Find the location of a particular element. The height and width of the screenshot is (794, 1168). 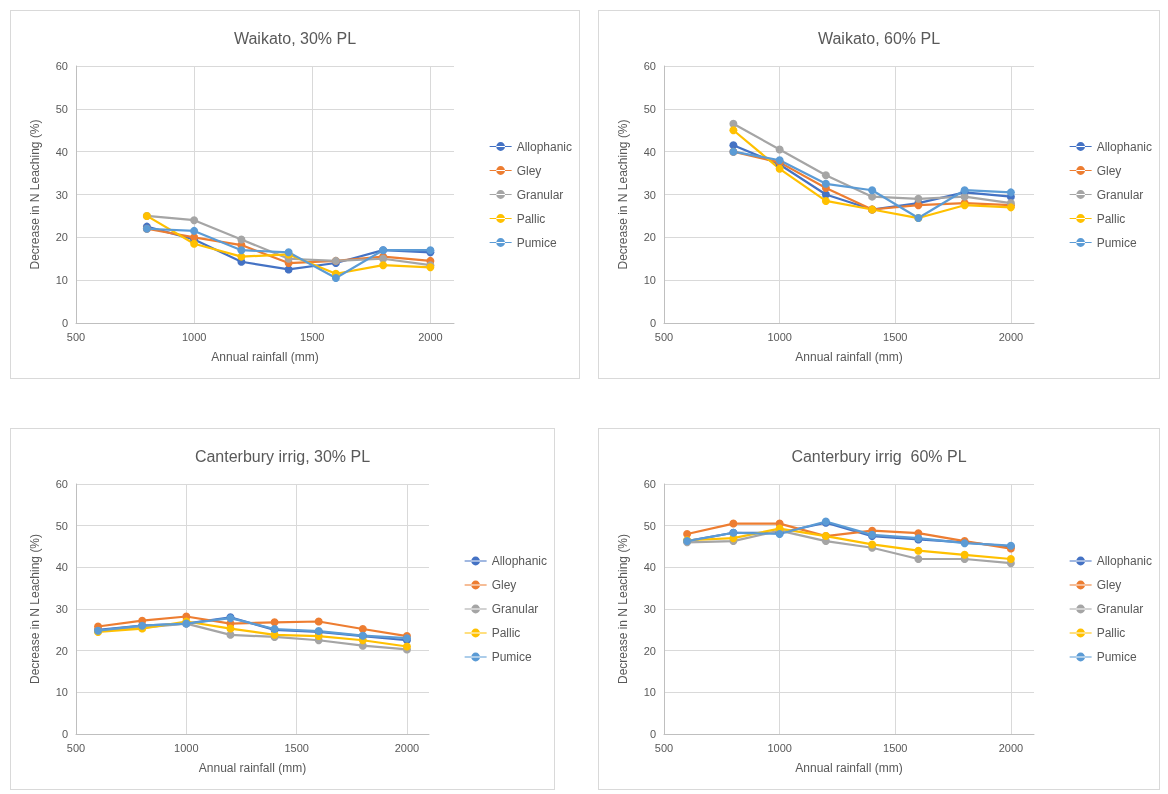

chart-title: Waikato, 30% PL is located at coordinates (295, 38).